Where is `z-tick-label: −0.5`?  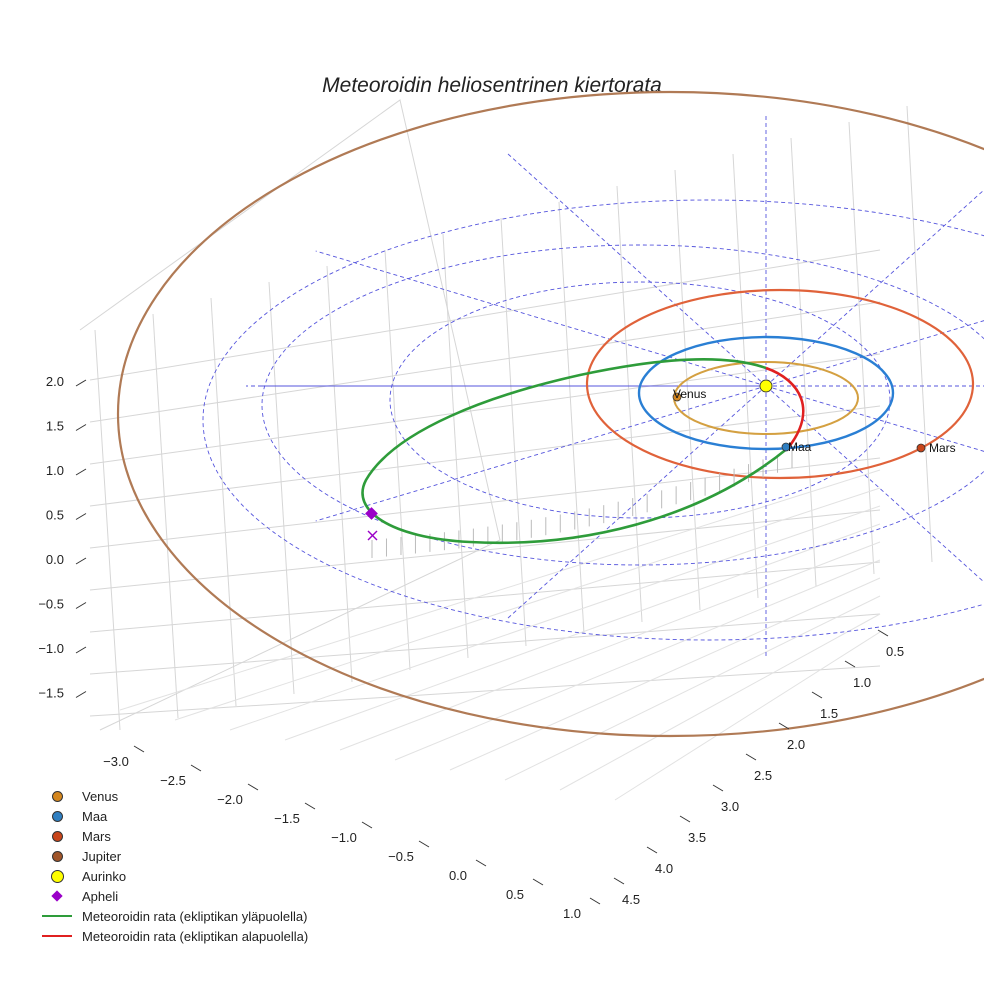 z-tick-label: −0.5 is located at coordinates (51, 604).